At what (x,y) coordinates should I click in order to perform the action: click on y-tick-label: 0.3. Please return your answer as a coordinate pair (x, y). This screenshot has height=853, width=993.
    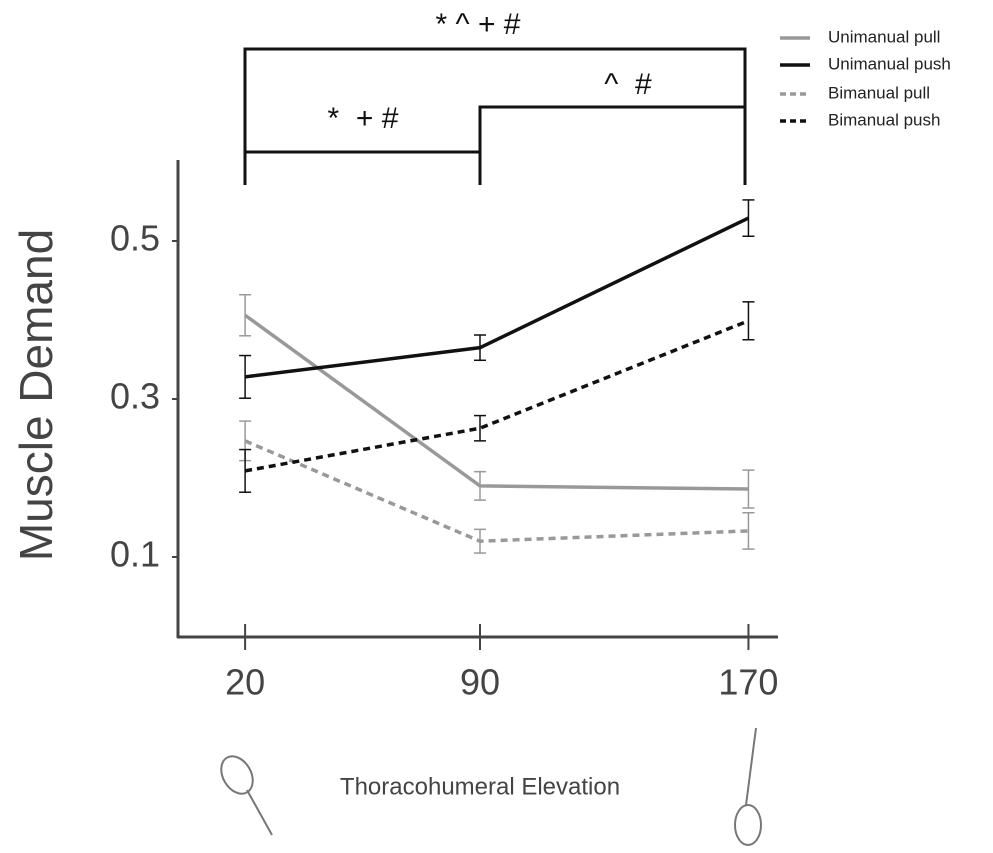
    Looking at the image, I should click on (135, 396).